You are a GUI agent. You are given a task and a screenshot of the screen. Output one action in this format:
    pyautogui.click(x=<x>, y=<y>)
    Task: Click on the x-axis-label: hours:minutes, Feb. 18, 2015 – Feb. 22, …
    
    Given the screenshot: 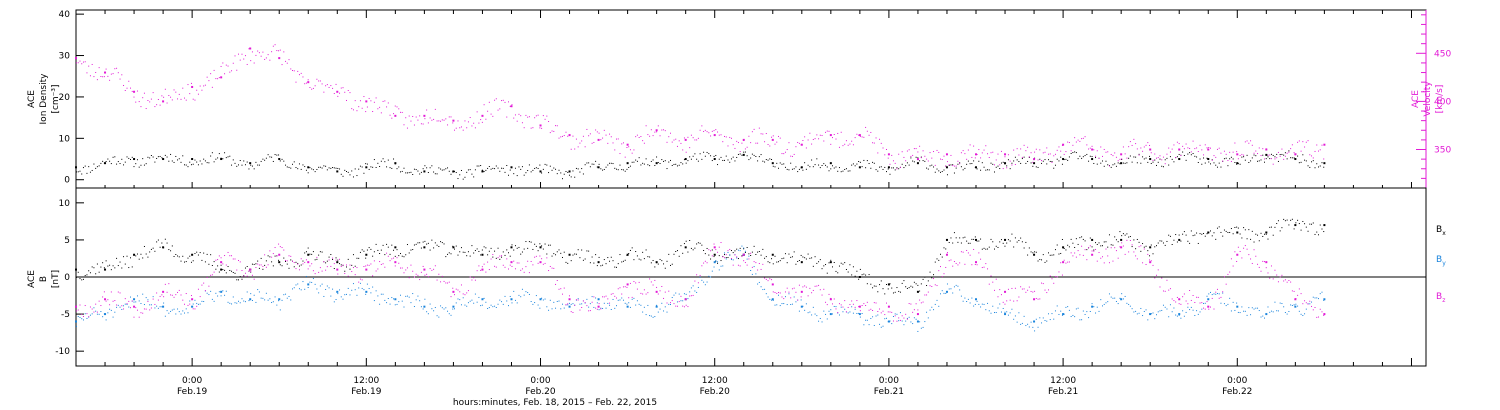 What is the action you would take?
    pyautogui.click(x=555, y=403)
    